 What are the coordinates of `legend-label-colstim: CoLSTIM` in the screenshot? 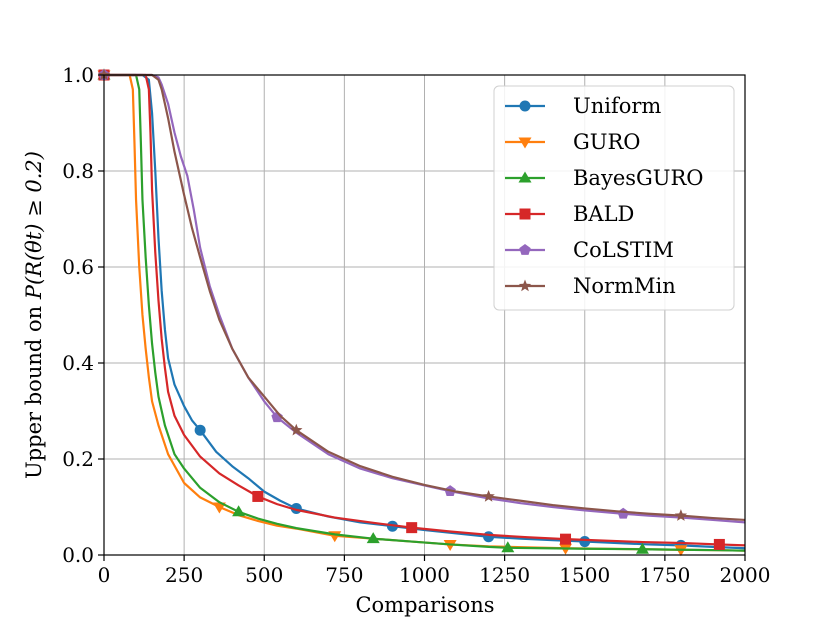 It's located at (623, 250).